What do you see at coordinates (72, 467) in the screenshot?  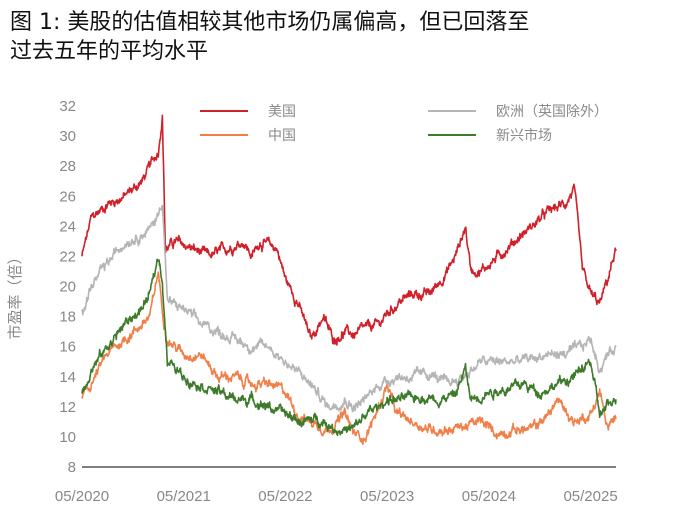 I see `y-tick-label: 8` at bounding box center [72, 467].